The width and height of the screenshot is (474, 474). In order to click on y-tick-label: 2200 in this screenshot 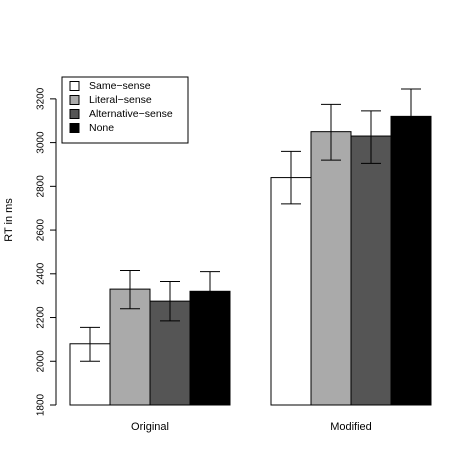, I will do `click(41, 317)`.